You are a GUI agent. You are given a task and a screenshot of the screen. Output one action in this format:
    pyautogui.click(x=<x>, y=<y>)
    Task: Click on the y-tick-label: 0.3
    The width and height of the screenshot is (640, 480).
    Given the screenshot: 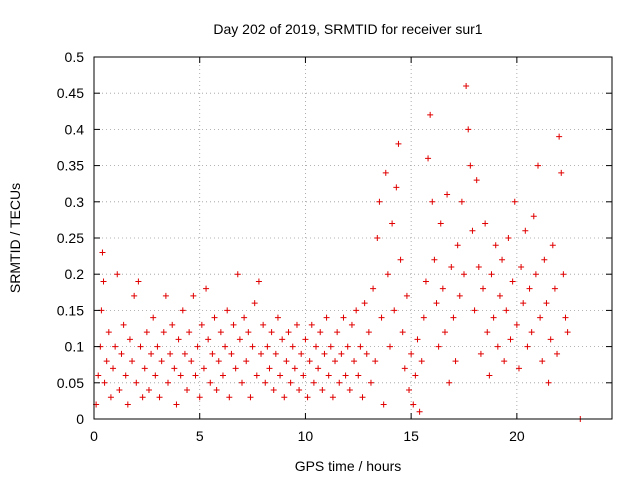 What is the action you would take?
    pyautogui.click(x=75, y=202)
    